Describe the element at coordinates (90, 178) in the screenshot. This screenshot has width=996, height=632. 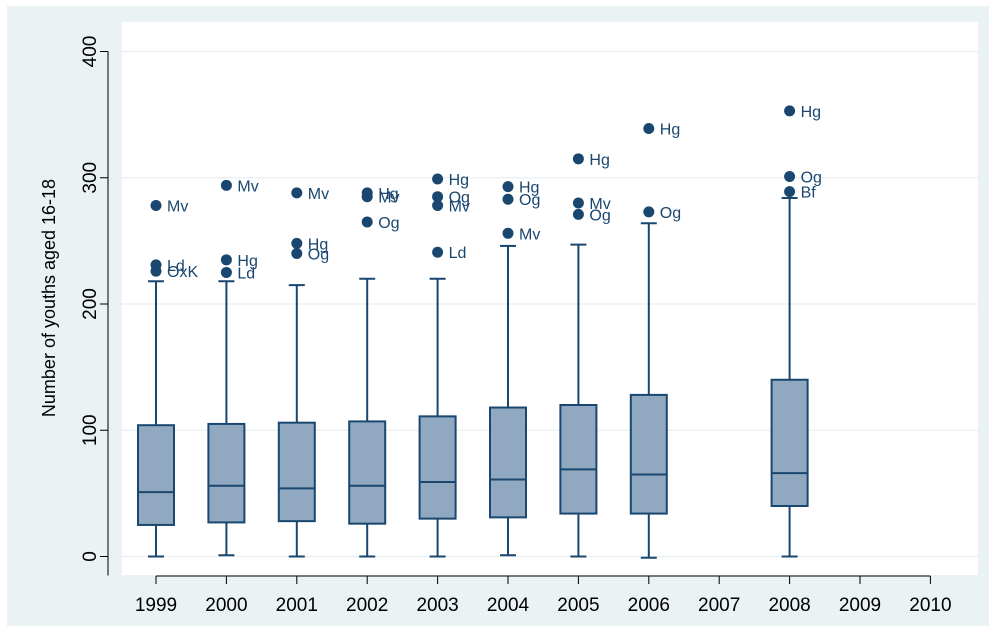
I see `y-tick-label: 300` at that location.